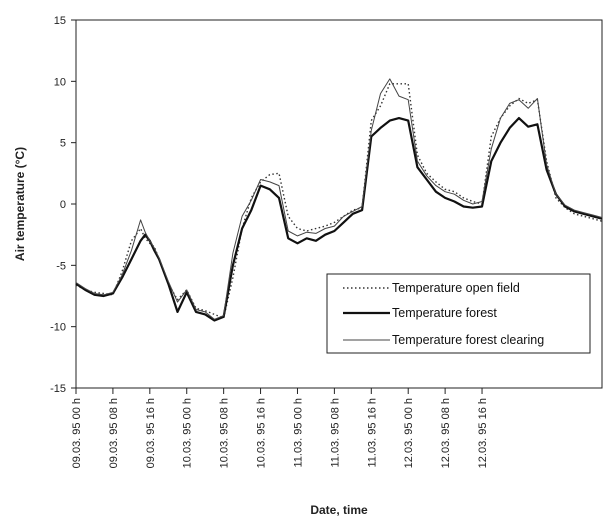 The height and width of the screenshot is (519, 606). What do you see at coordinates (20, 204) in the screenshot?
I see `y-axis-title: Air temperature (°C)` at bounding box center [20, 204].